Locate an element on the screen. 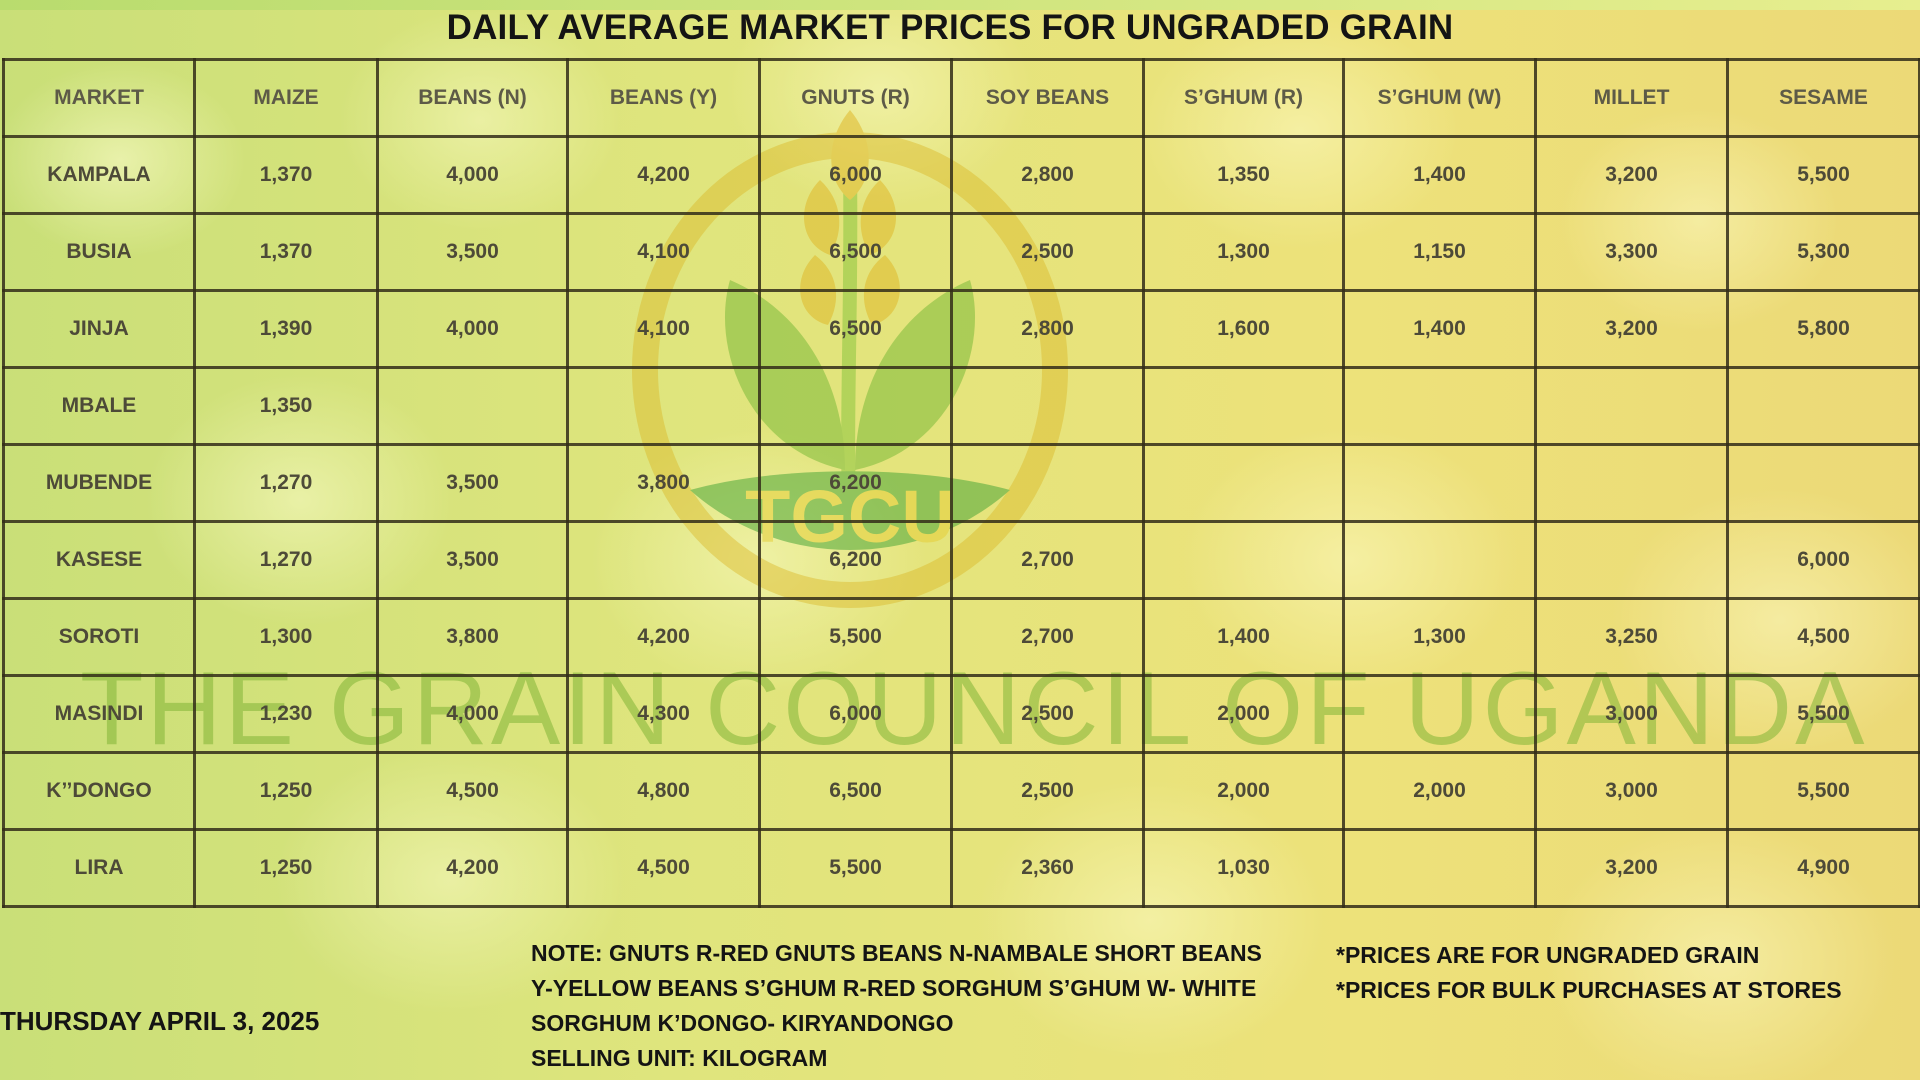 Image resolution: width=1920 pixels, height=1080 pixels. column-header: GNUTS (R) is located at coordinates (855, 98).